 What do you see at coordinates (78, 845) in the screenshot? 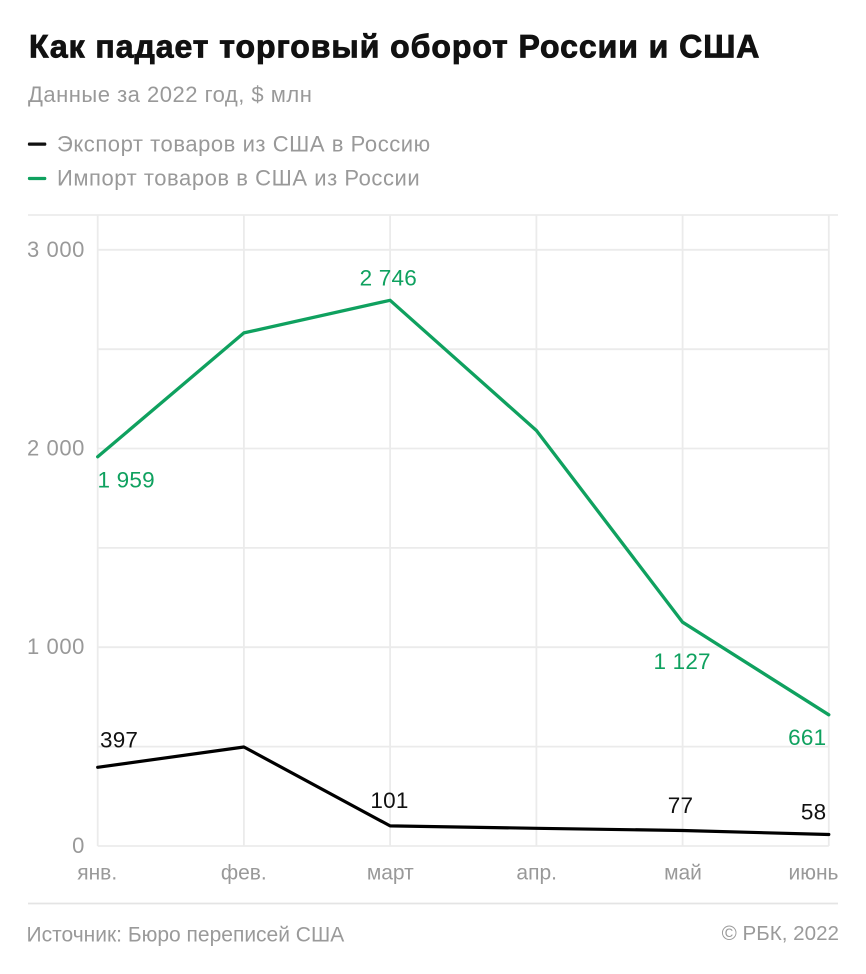
I see `svg-text: 0` at bounding box center [78, 845].